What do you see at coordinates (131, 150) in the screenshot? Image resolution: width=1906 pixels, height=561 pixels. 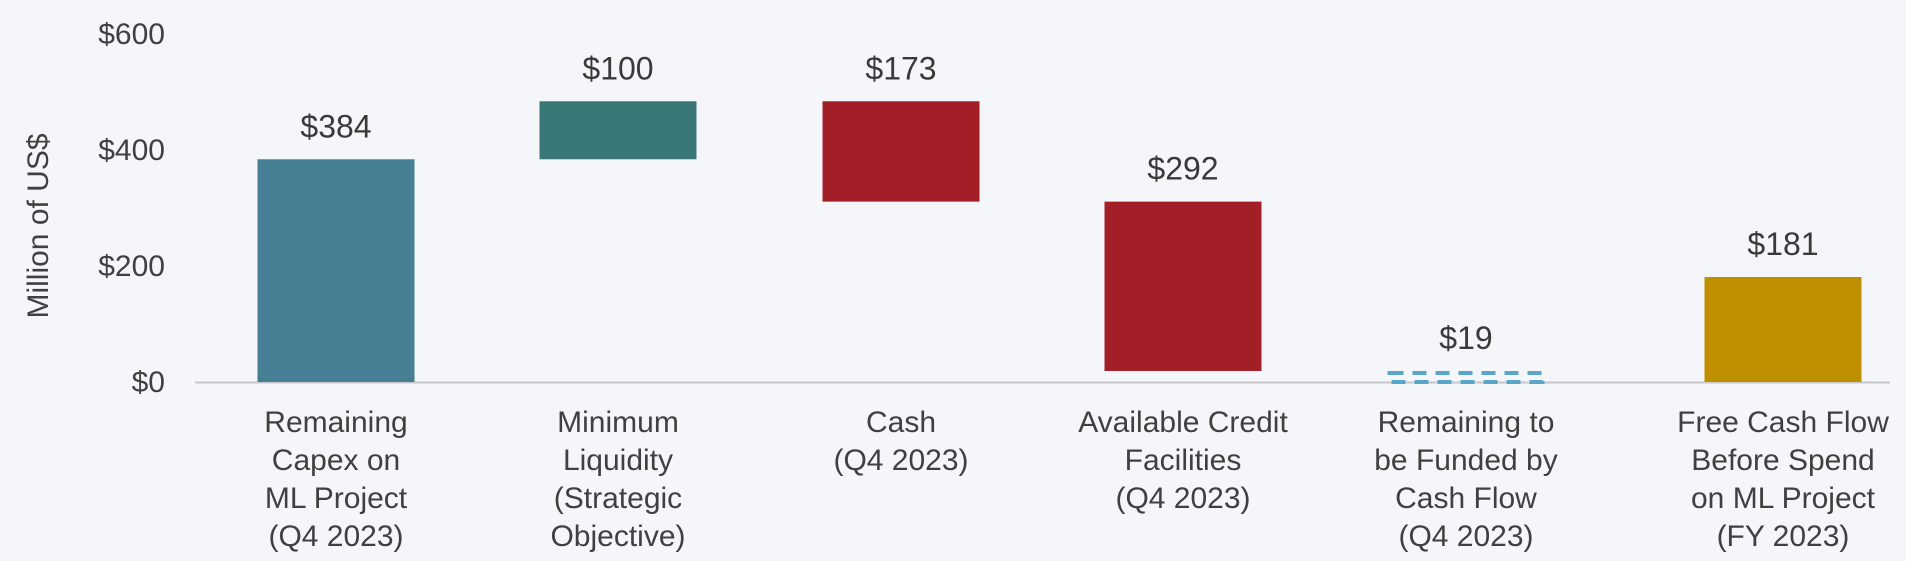 I see `y-tick-label-2: $400` at bounding box center [131, 150].